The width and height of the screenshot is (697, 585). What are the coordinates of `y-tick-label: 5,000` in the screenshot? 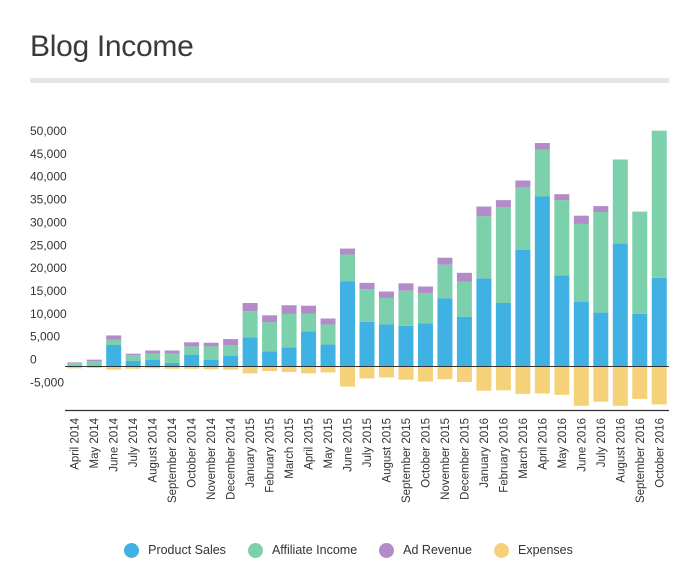 It's located at (45, 337).